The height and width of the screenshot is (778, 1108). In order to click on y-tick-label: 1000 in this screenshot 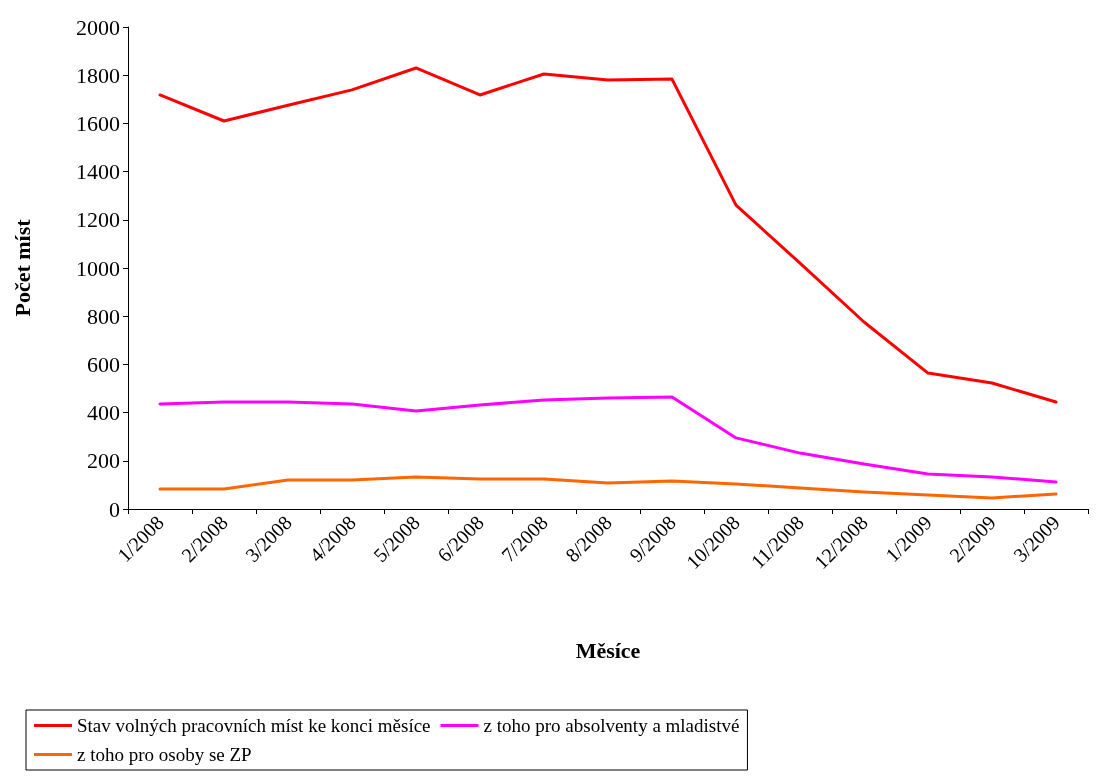, I will do `click(98, 268)`.